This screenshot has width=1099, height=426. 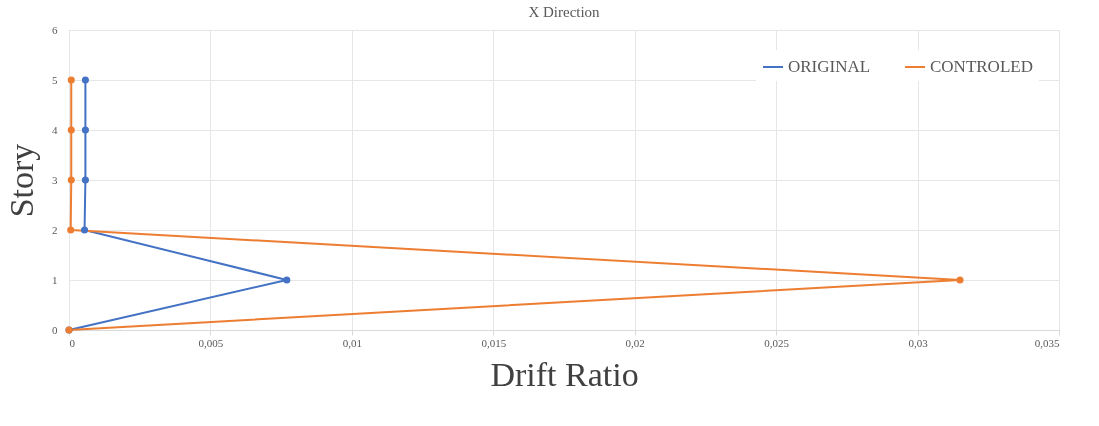 What do you see at coordinates (918, 342) in the screenshot?
I see `x-tick-label: 0,03` at bounding box center [918, 342].